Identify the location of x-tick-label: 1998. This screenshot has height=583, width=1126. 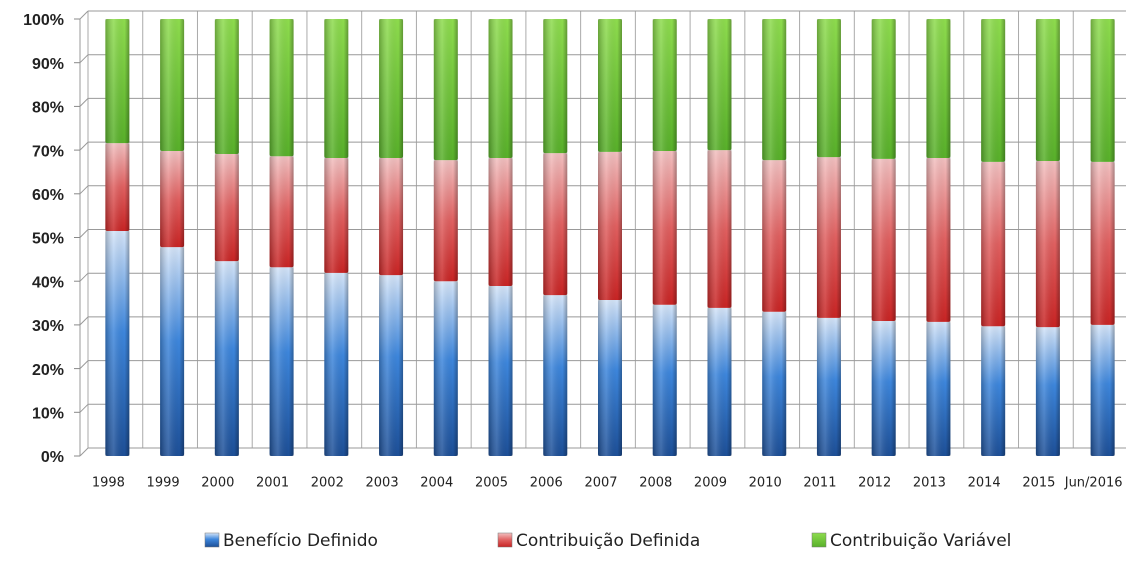
(108, 483).